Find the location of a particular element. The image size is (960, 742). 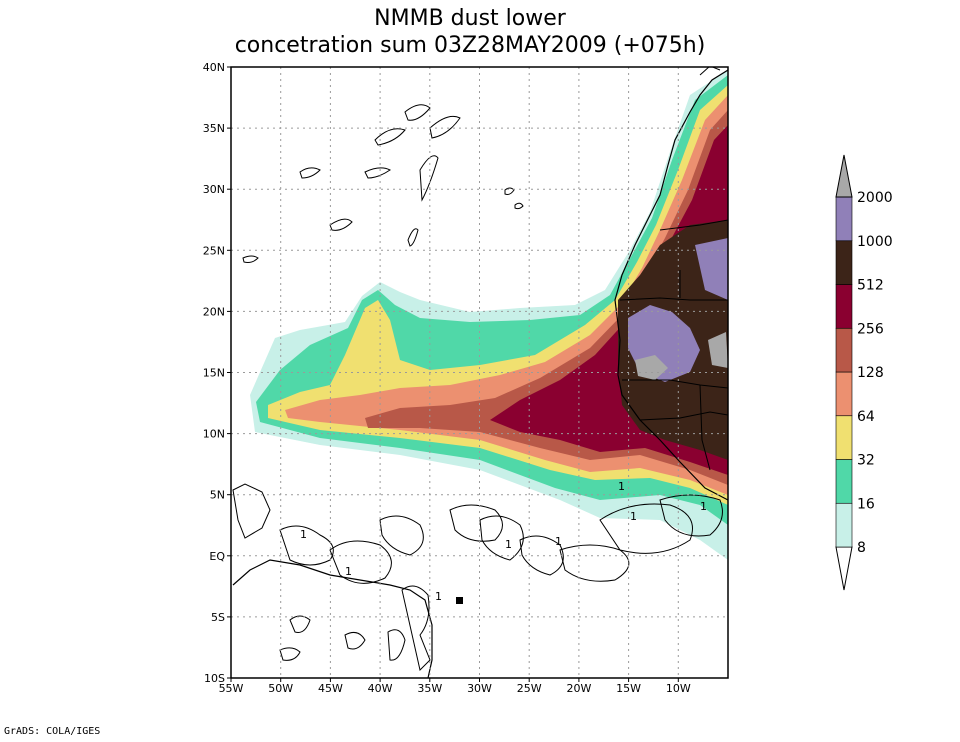

colorbar-upper-triangle is located at coordinates (844, 176).